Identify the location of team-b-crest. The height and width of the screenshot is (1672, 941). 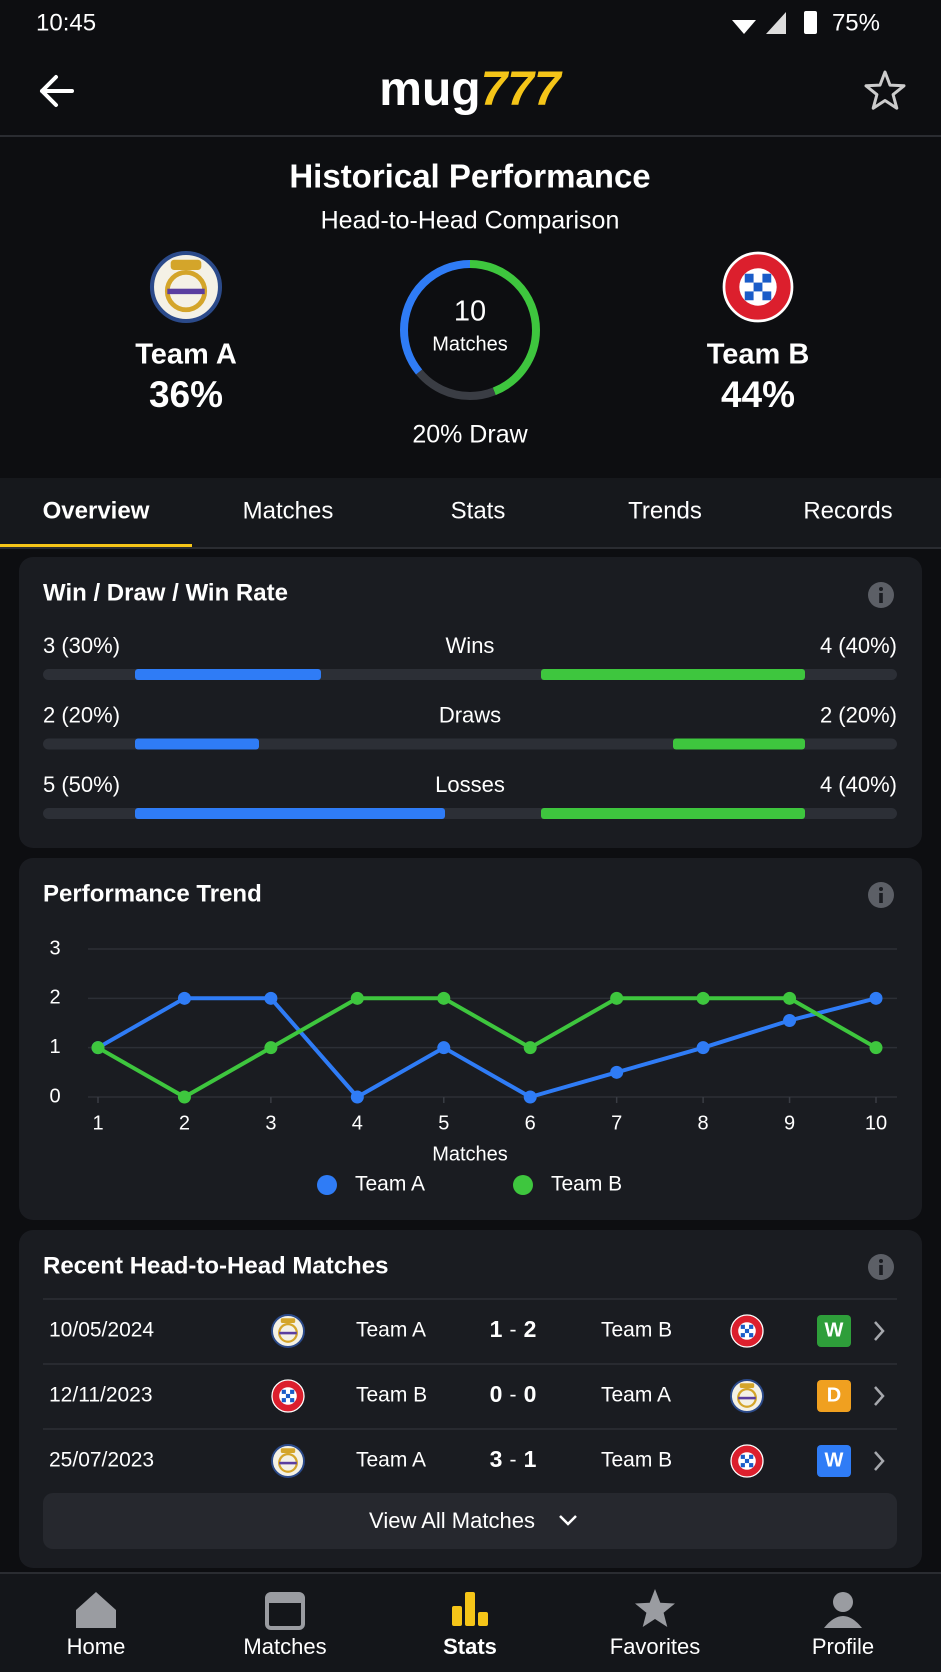
(747, 1331).